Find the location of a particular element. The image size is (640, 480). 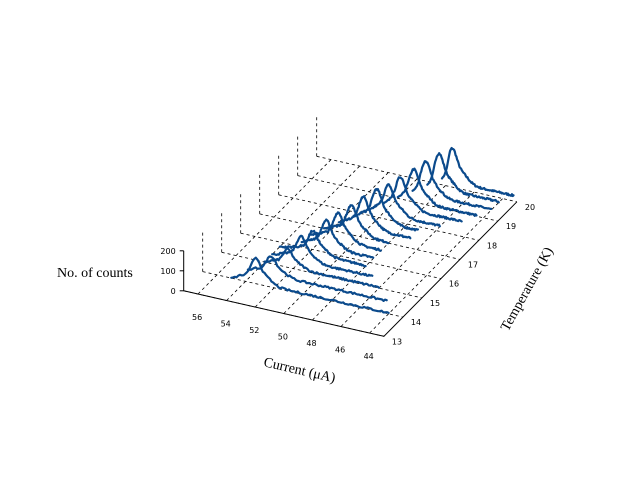

y-tick-label: 18 is located at coordinates (492, 245).